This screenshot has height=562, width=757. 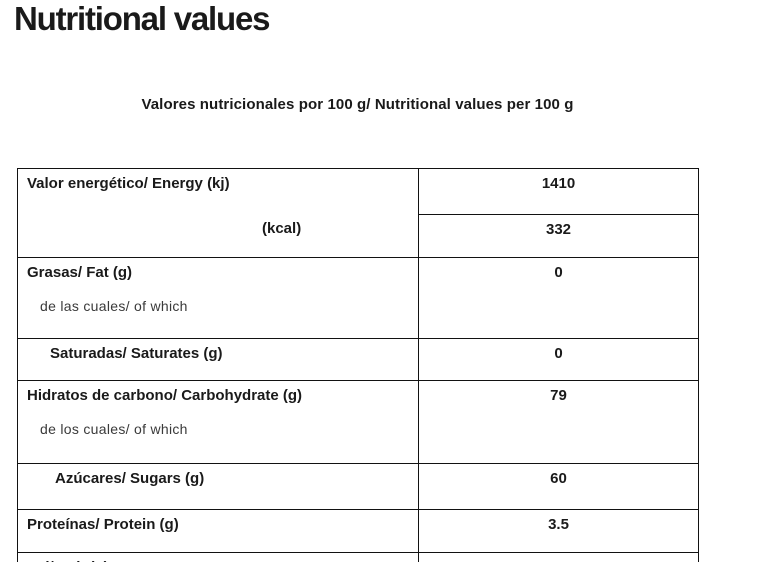 I want to click on nutrient-label-saturates: Saturadas/ Saturates (g), so click(x=218, y=359).